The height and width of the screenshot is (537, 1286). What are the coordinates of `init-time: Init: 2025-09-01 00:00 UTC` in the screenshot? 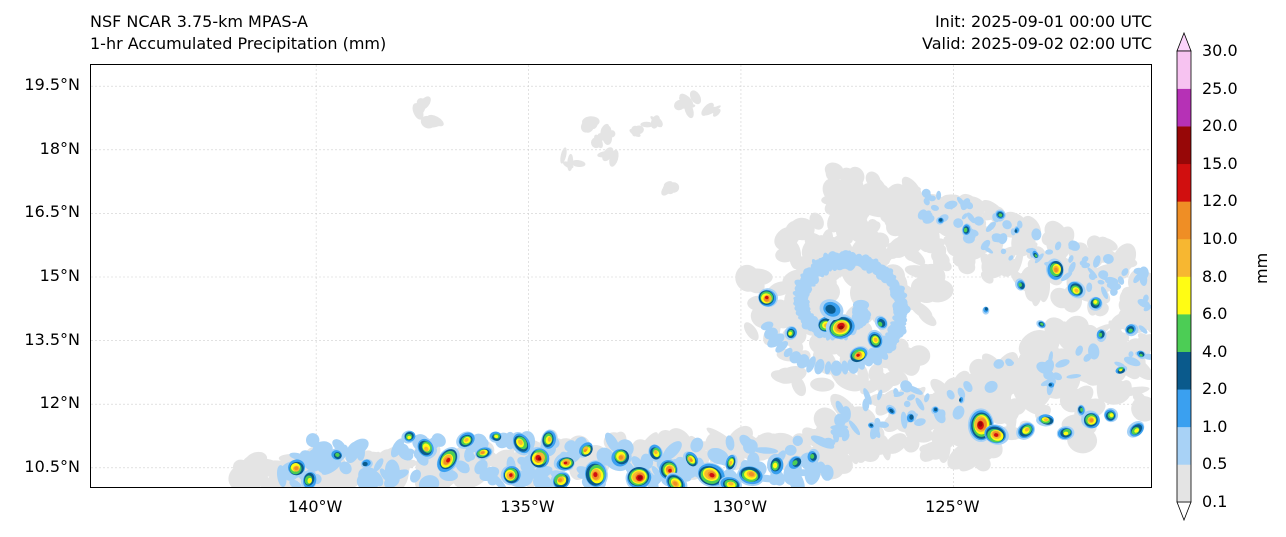 It's located at (1043, 21).